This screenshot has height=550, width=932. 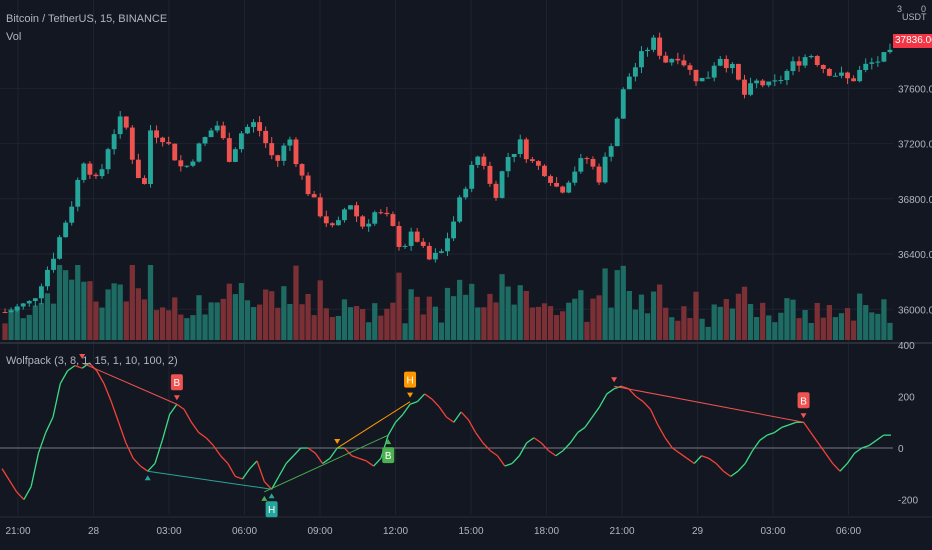 I want to click on time-tick-label: 15:00, so click(x=470, y=531).